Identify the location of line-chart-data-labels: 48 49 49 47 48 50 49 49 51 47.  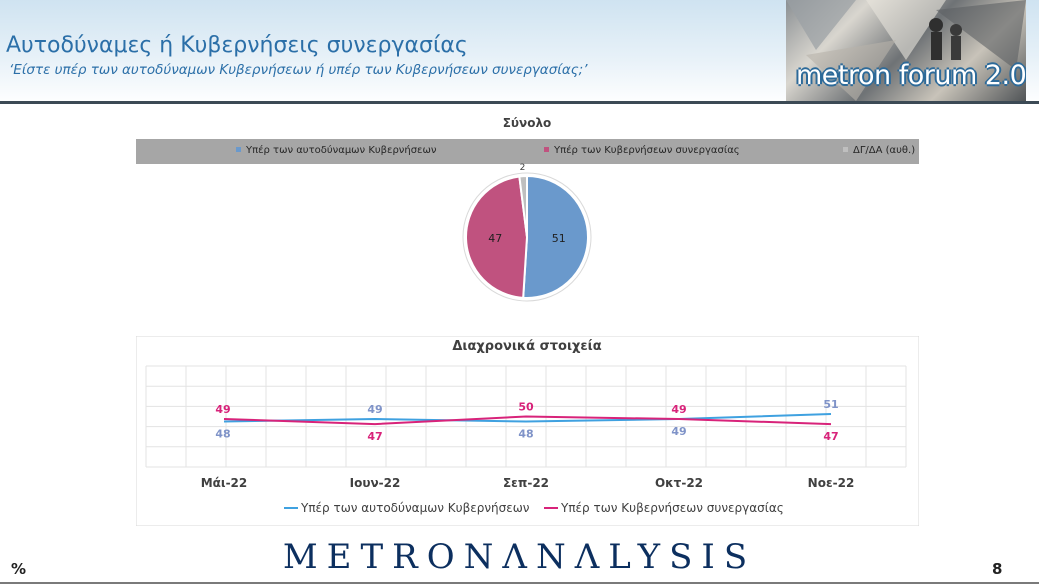
(526, 420).